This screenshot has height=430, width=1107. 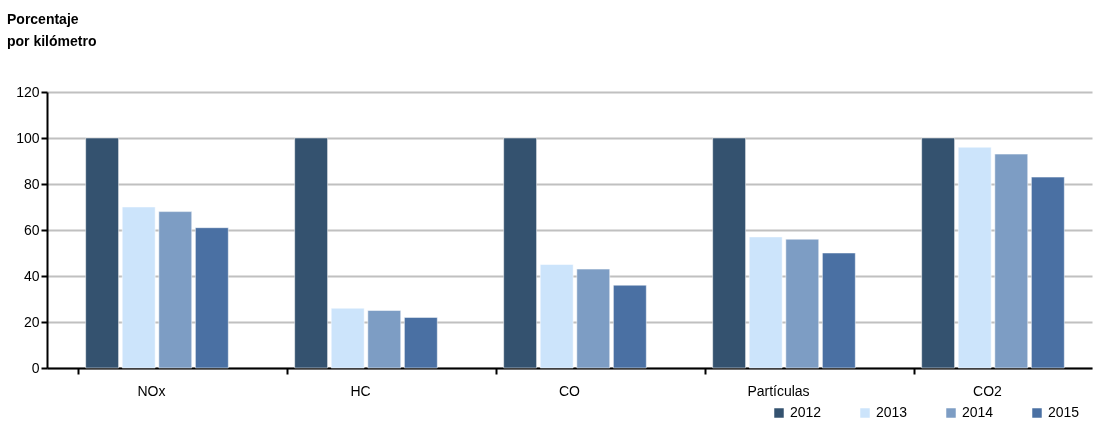 What do you see at coordinates (570, 390) in the screenshot?
I see `x-tick-label: CO` at bounding box center [570, 390].